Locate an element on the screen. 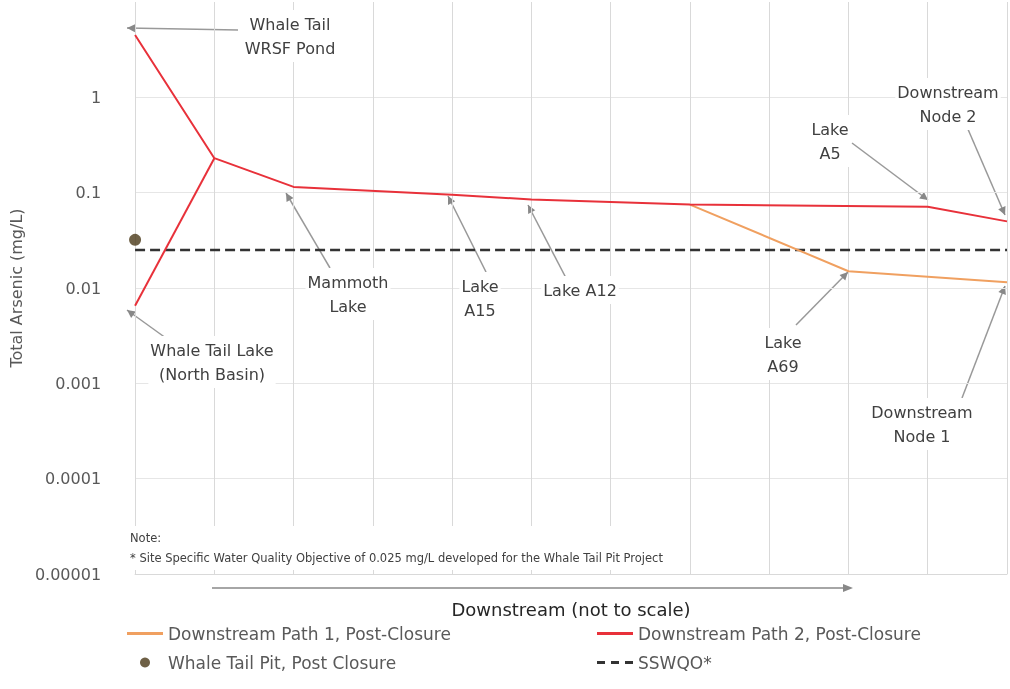 The width and height of the screenshot is (1010, 689). y-tick-label: 0.0001 is located at coordinates (73, 479).